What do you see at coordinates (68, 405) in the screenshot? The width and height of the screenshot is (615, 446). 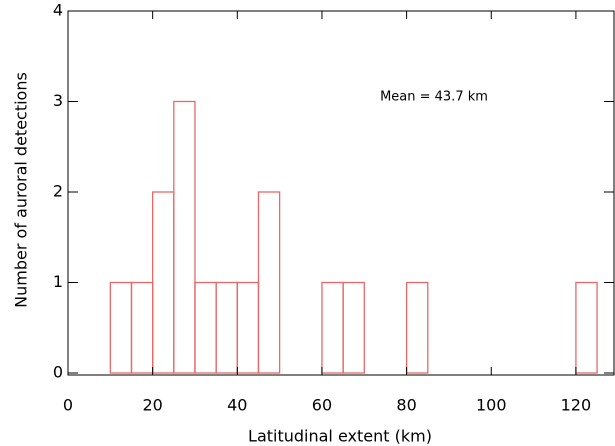 I see `x-tick-label: 0` at bounding box center [68, 405].